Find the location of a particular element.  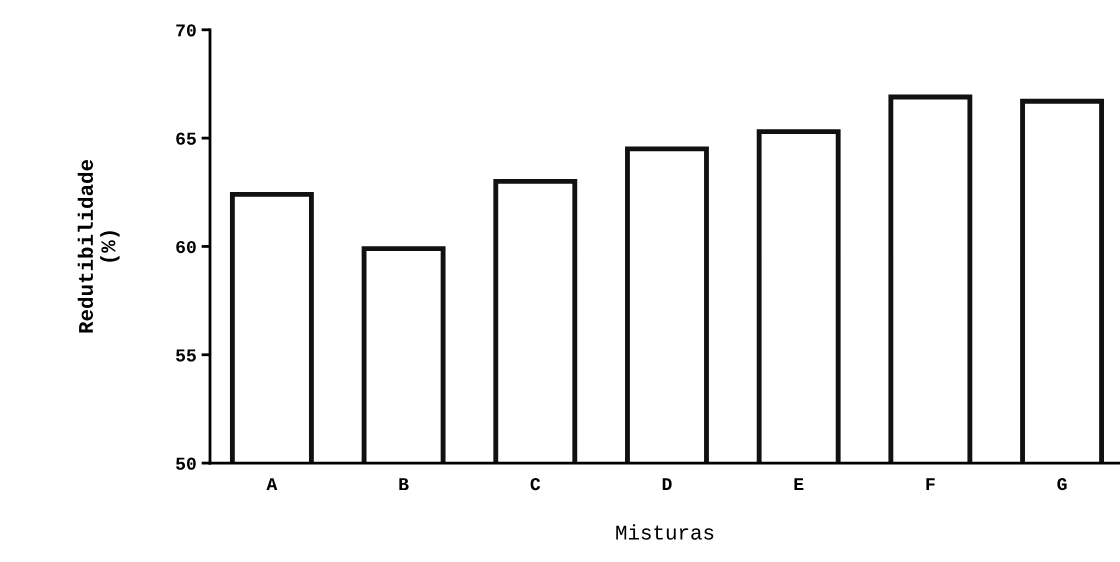

x-tick-label: F is located at coordinates (930, 484).